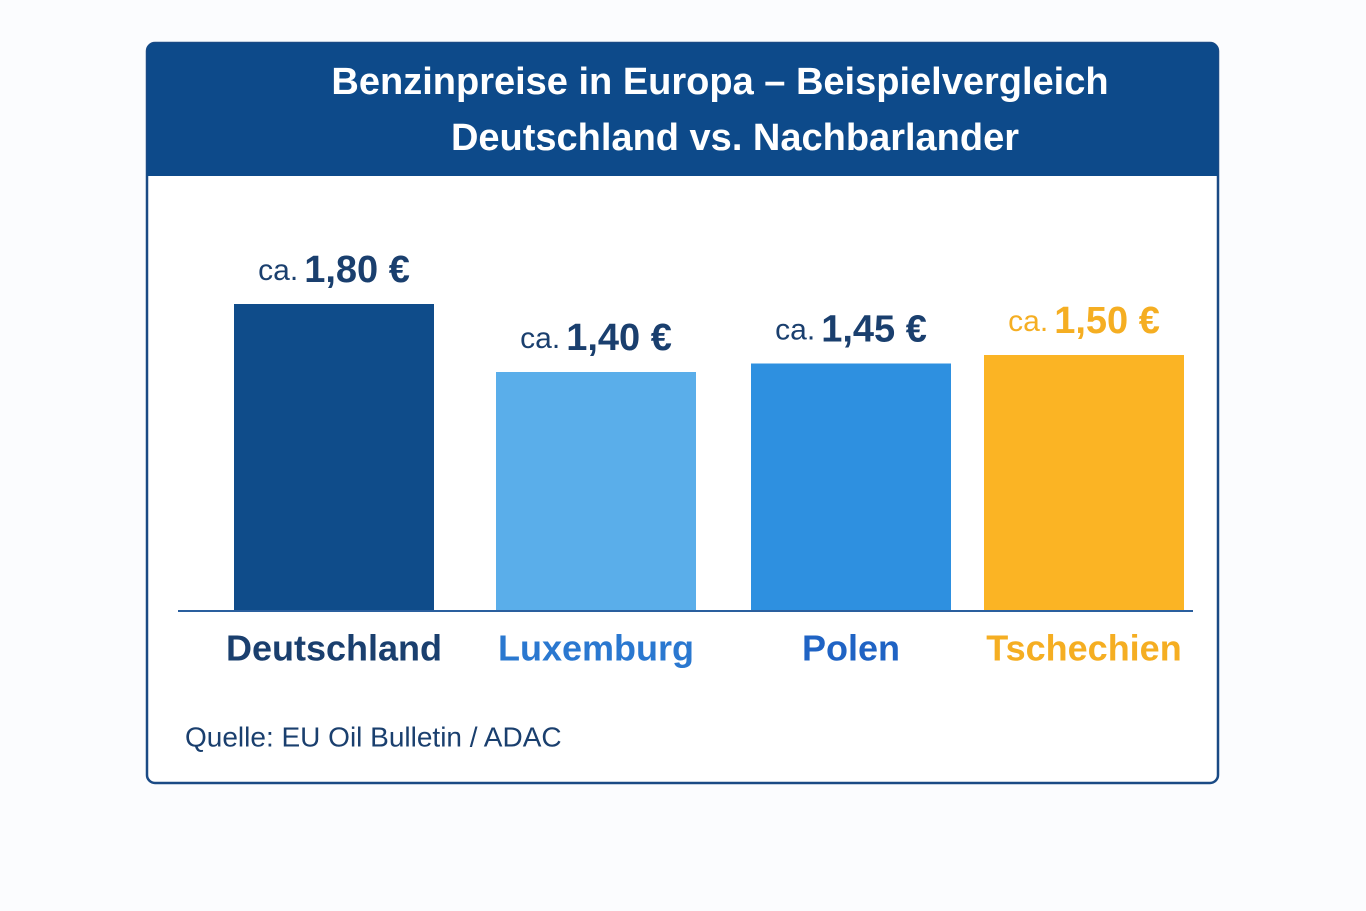 The image size is (1366, 911). Describe the element at coordinates (1083, 648) in the screenshot. I see `x-tick-label: Tschechien` at that location.